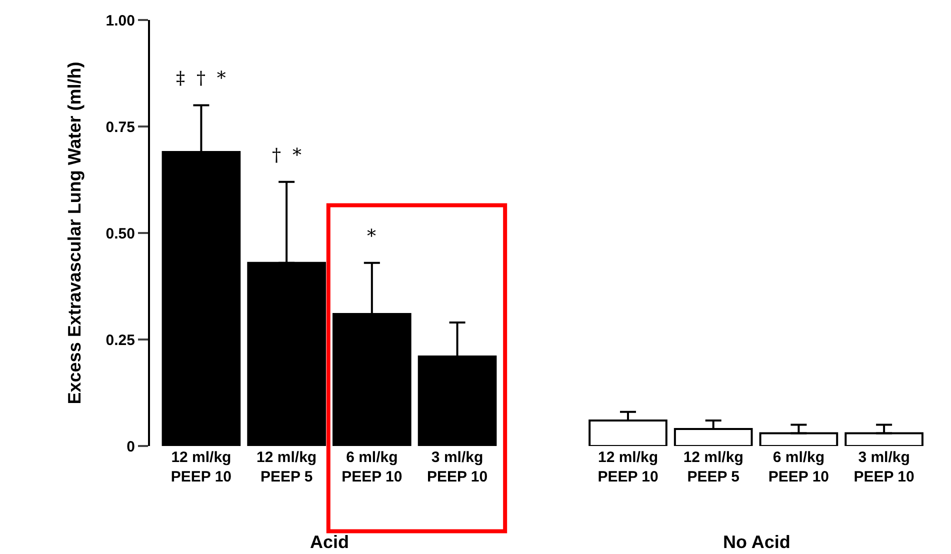  I want to click on annotation: *, so click(371, 236).